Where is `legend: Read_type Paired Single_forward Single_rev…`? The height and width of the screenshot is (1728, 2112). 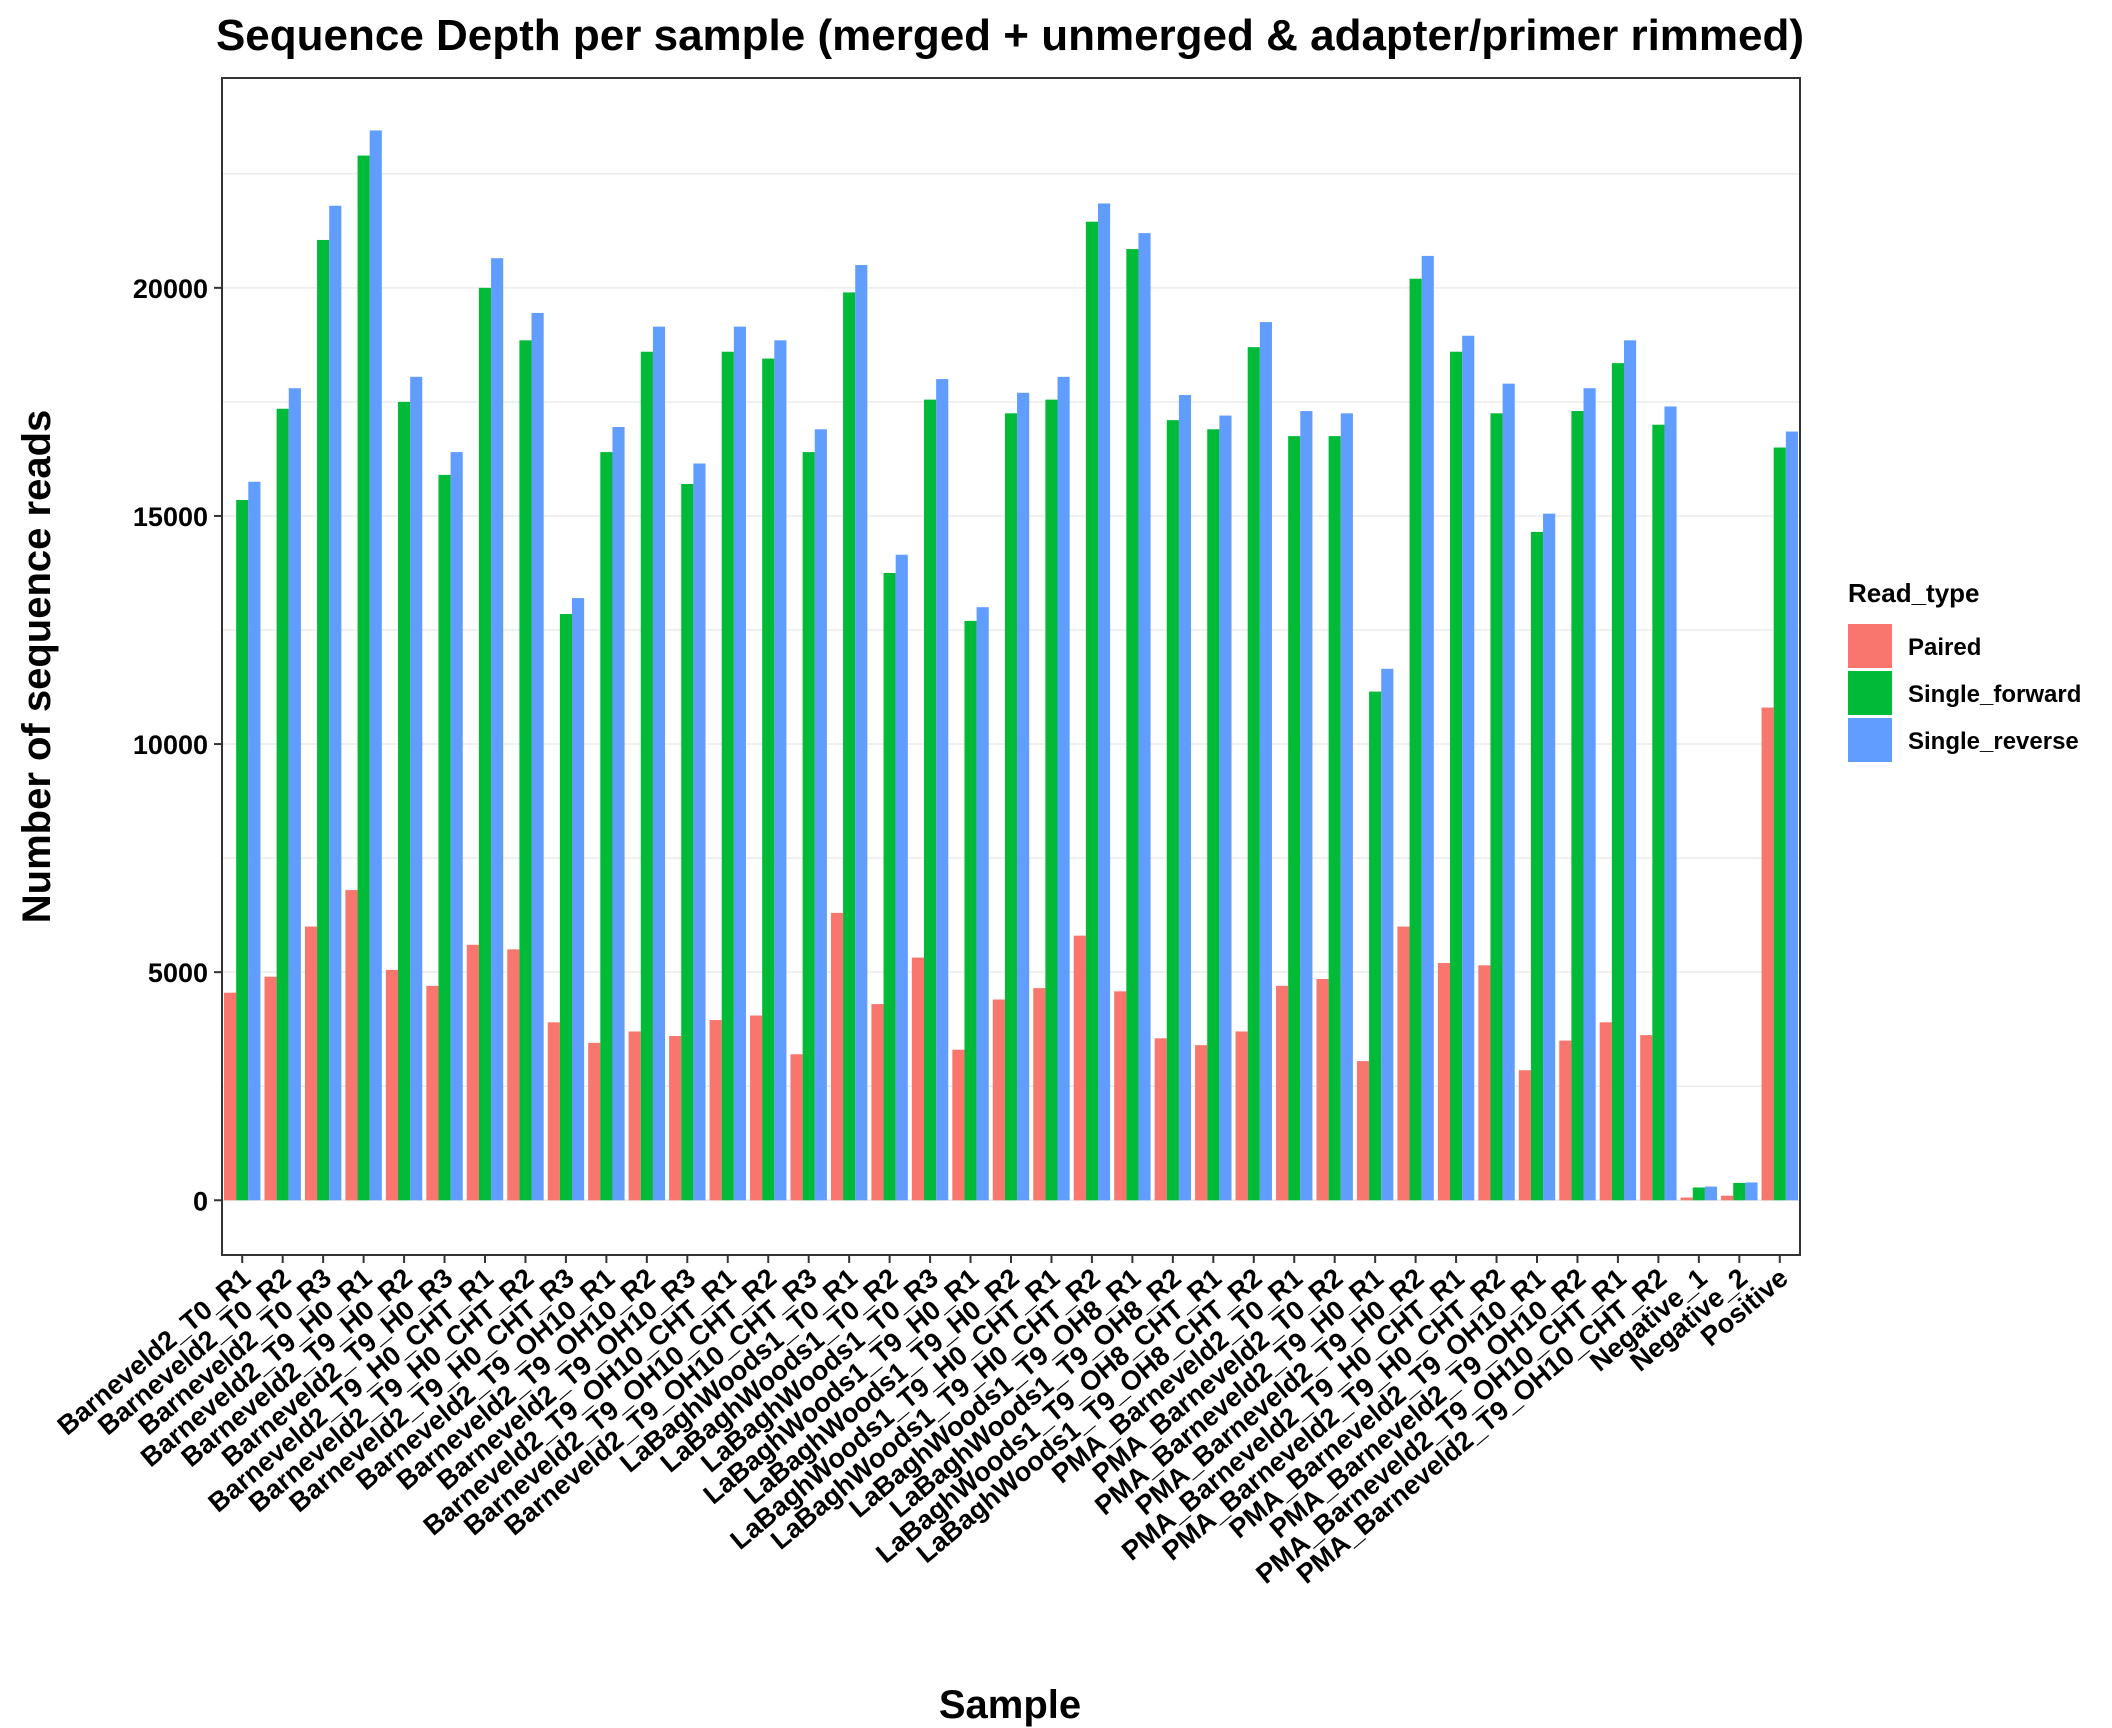
legend: Read_type Paired Single_forward Single_rev… is located at coordinates (1964, 670).